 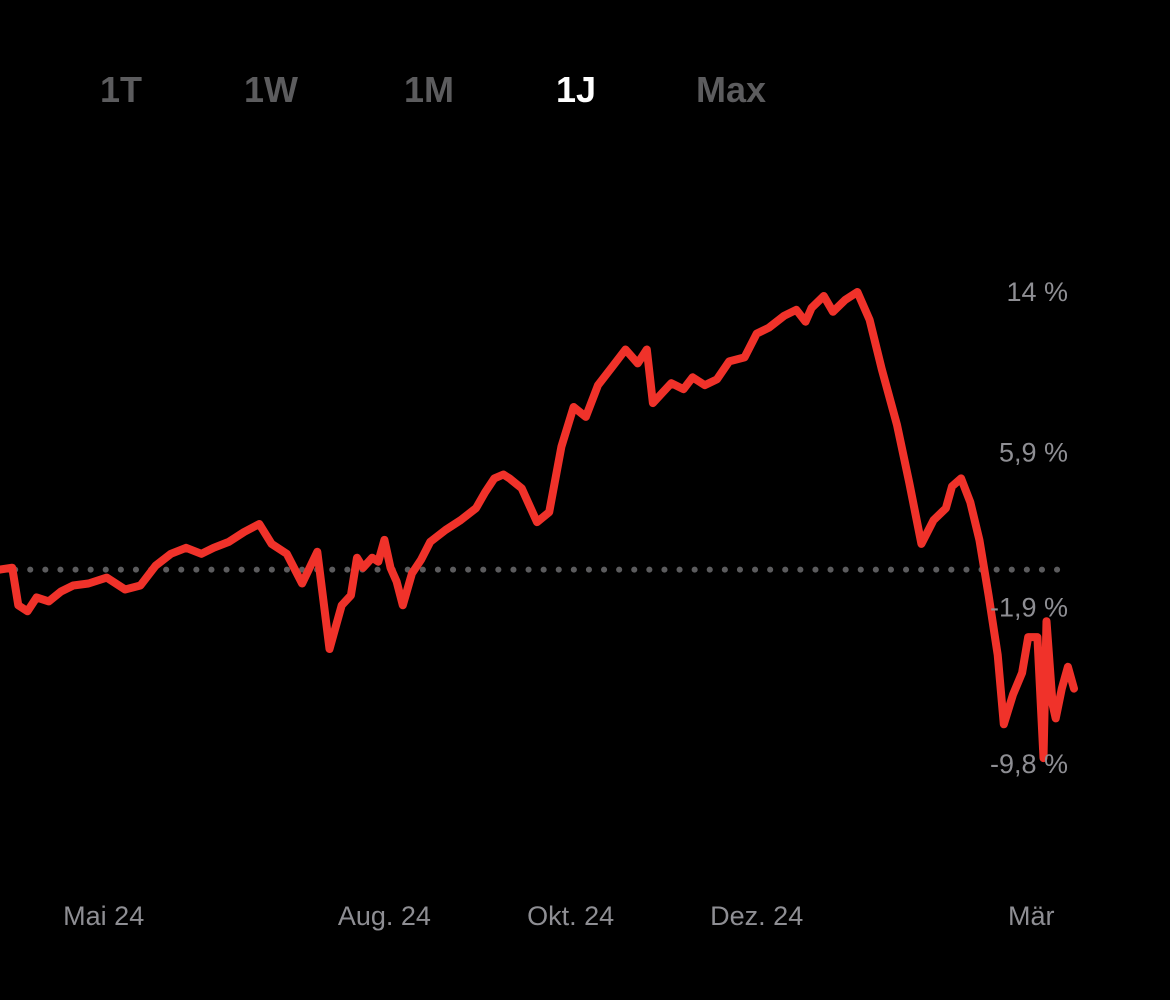 I want to click on y-tick-label: 5,9 %, so click(x=1033, y=453).